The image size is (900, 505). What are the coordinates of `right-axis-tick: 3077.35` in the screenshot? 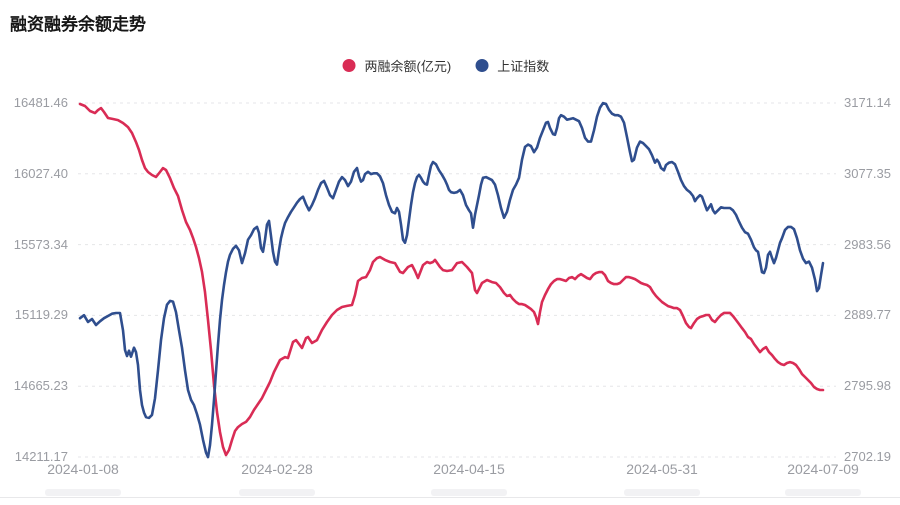 It's located at (867, 173).